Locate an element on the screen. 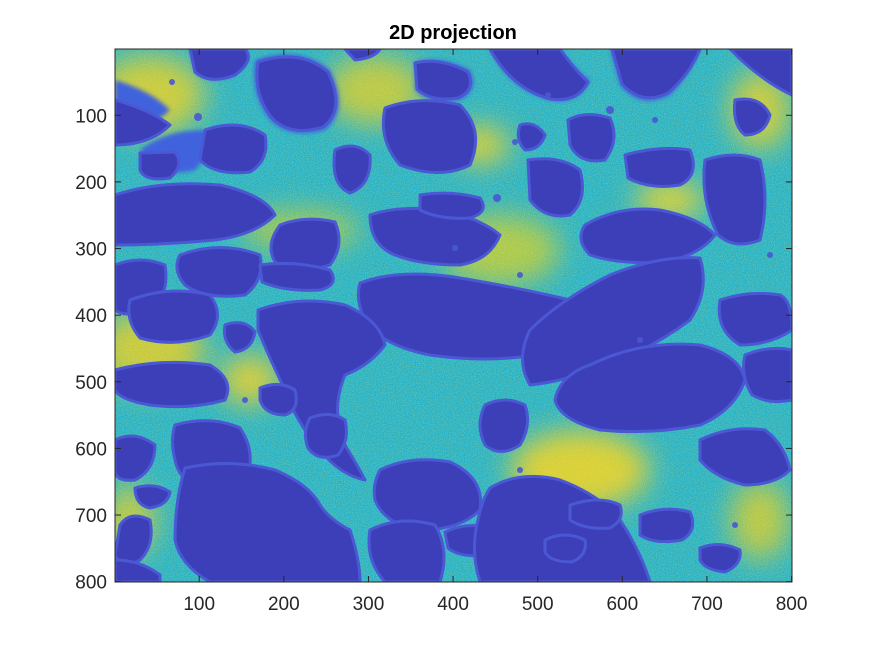 This screenshot has width=875, height=656. x-tick-label: 300 is located at coordinates (369, 604).